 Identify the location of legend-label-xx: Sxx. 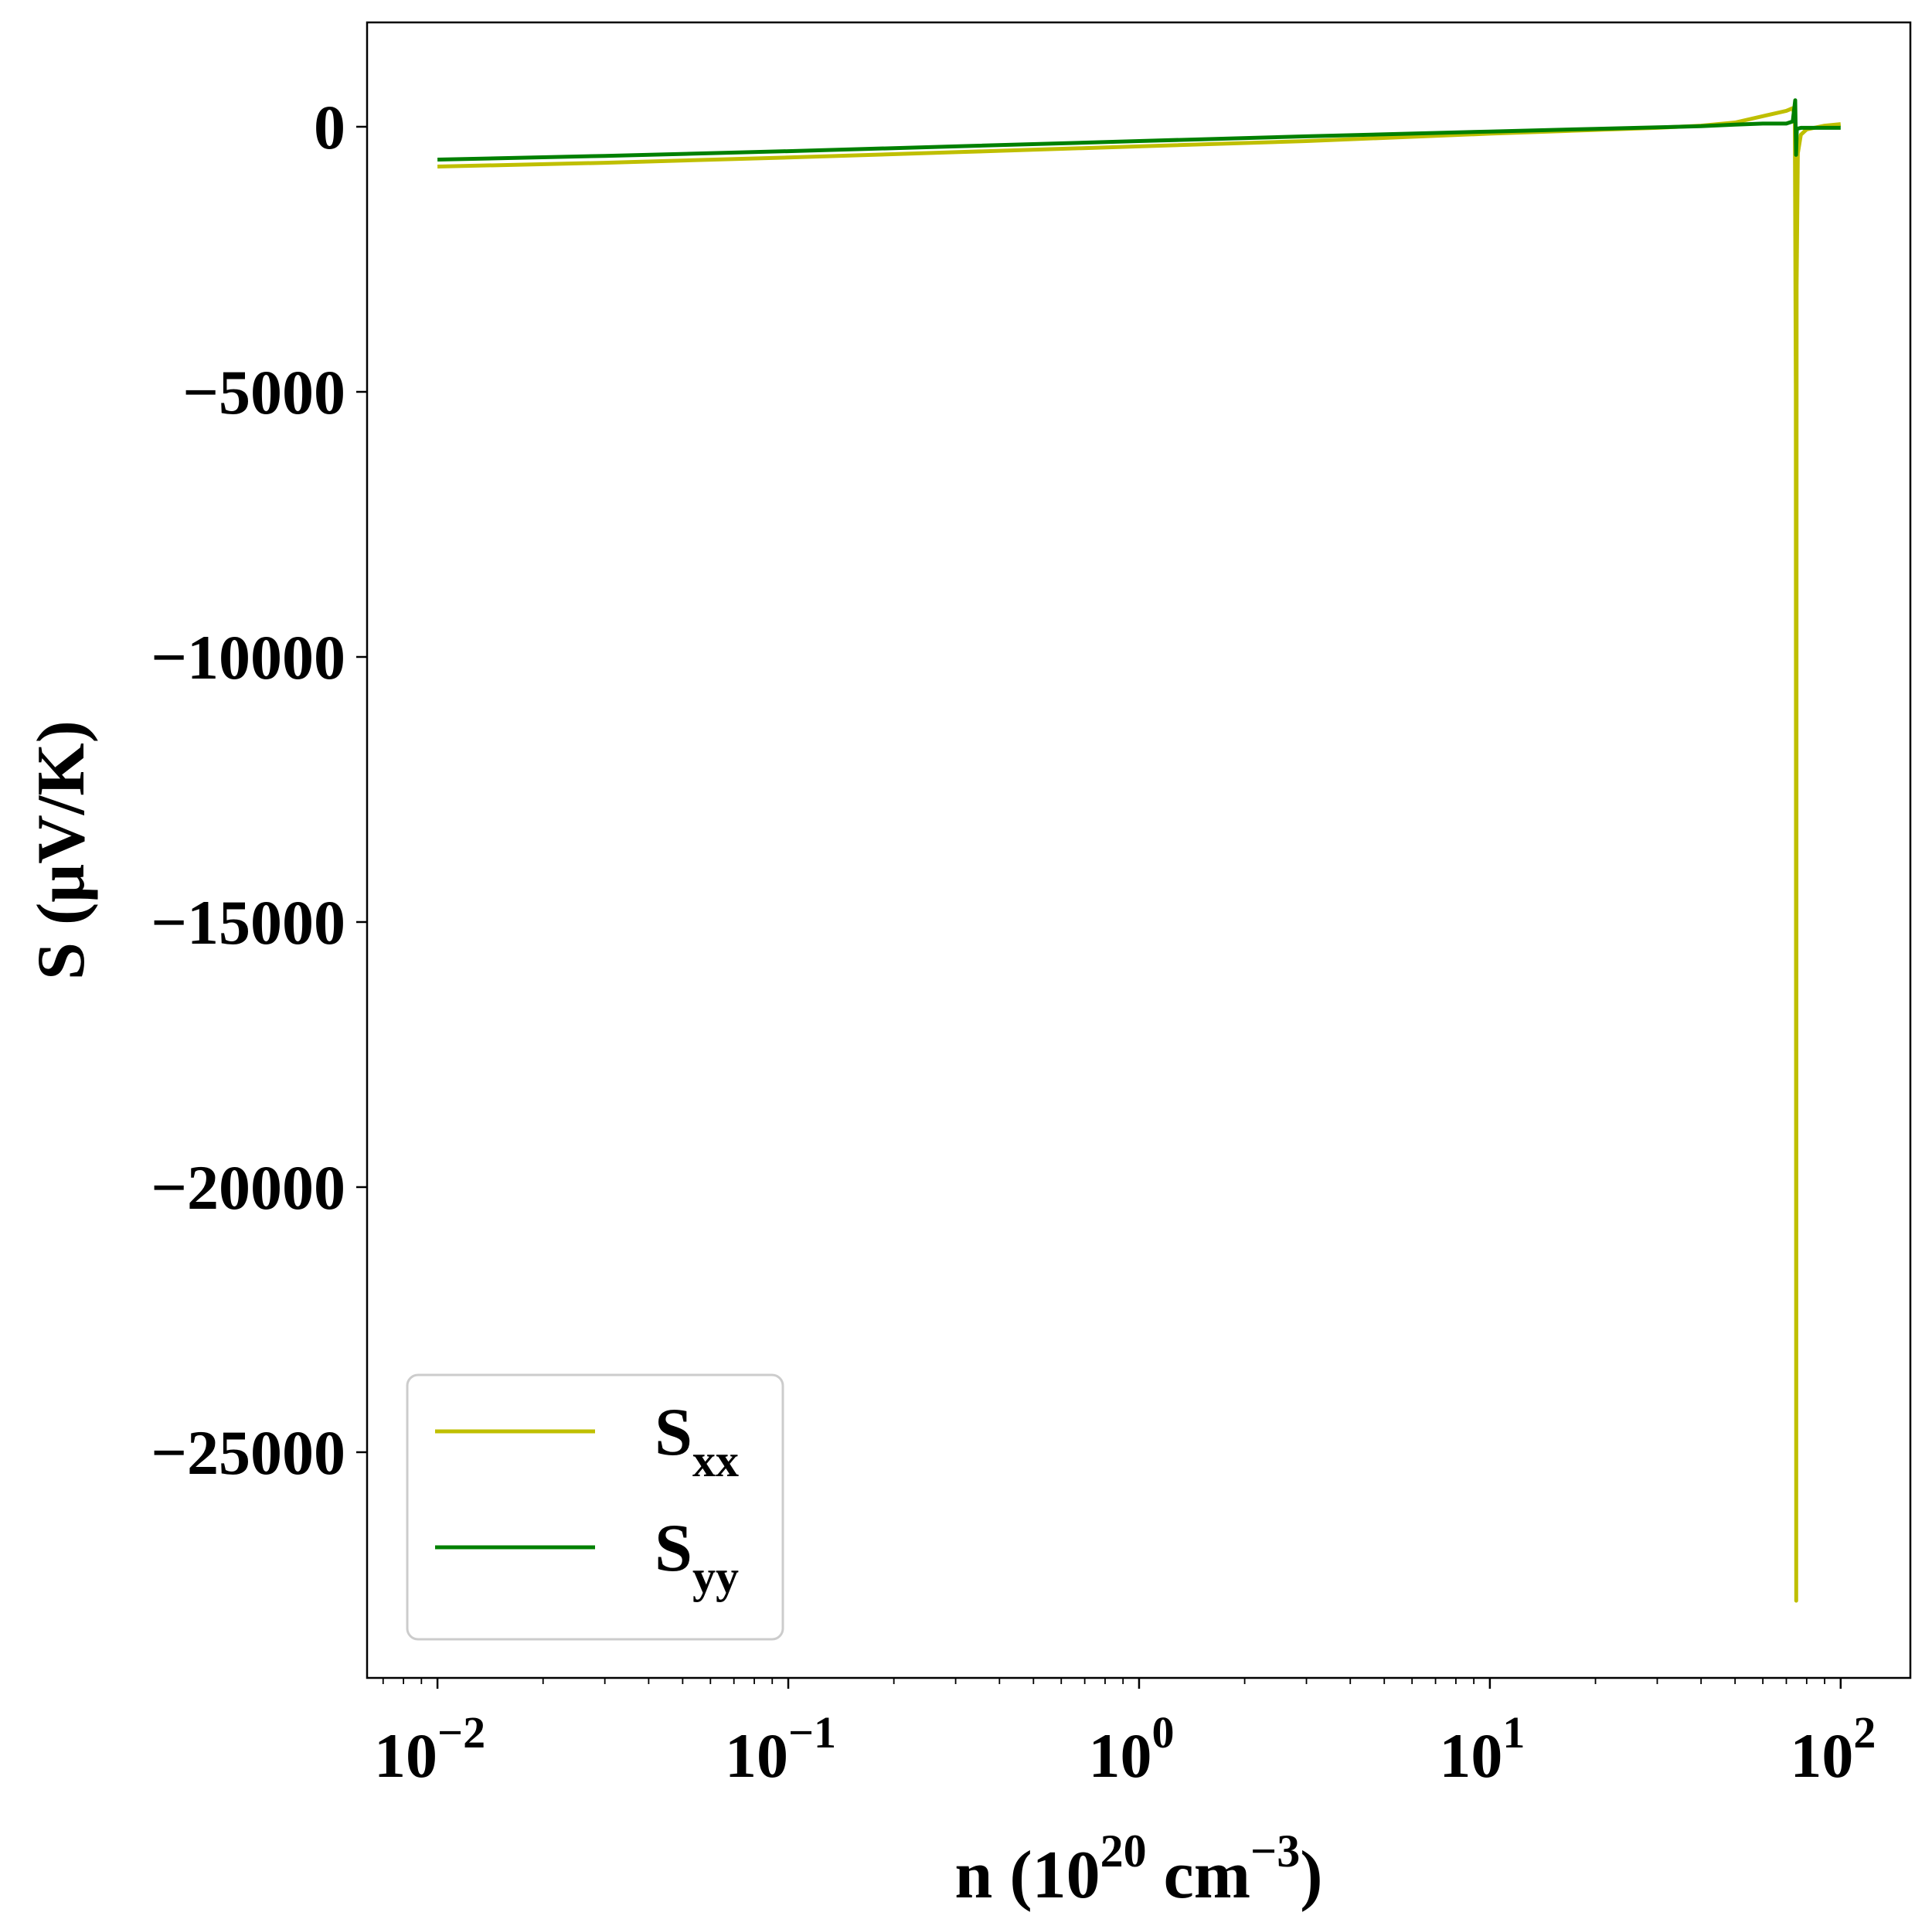
(697, 1440).